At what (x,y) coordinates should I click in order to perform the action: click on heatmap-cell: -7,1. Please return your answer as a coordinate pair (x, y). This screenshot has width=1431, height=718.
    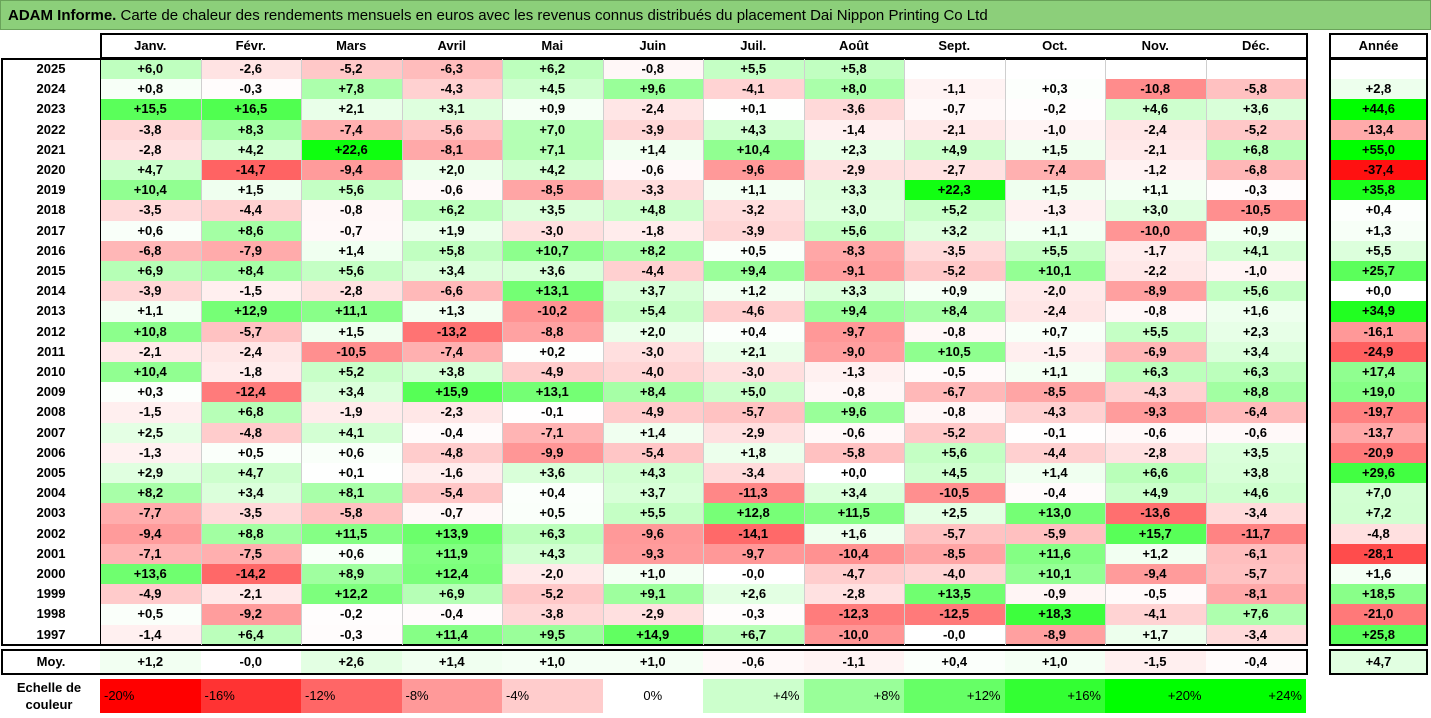
    Looking at the image, I should click on (552, 432).